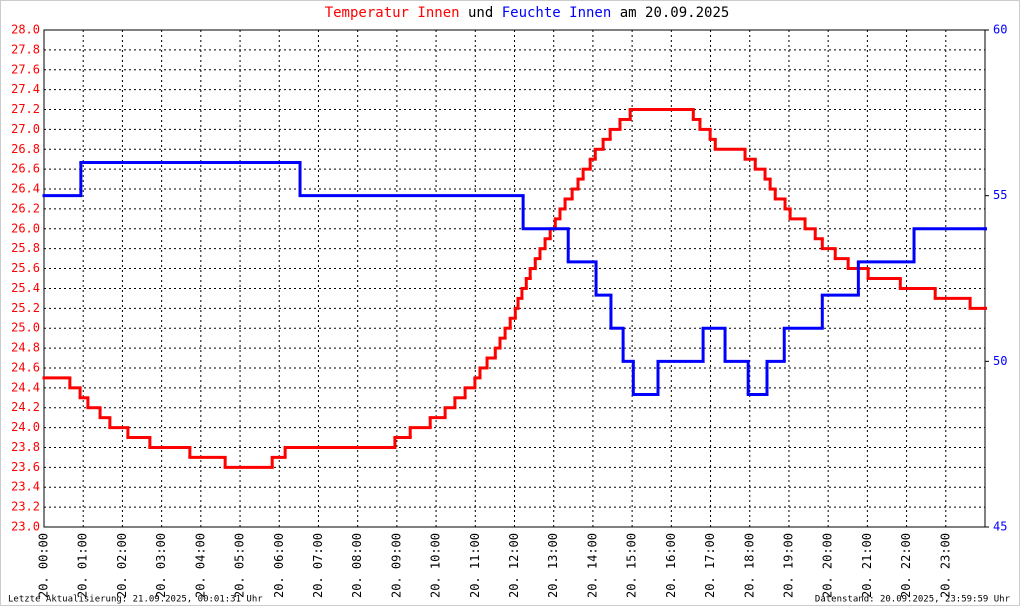 This screenshot has height=606, width=1020. Describe the element at coordinates (749, 565) in the screenshot. I see `x-tick-label: 20. 18:00` at that location.